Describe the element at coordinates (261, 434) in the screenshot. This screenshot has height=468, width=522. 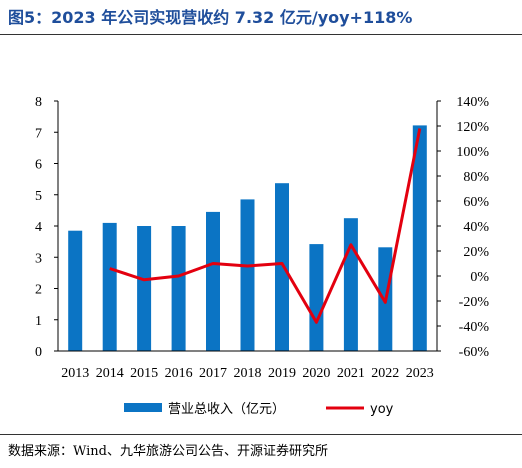
I see `bottom-rule` at that location.